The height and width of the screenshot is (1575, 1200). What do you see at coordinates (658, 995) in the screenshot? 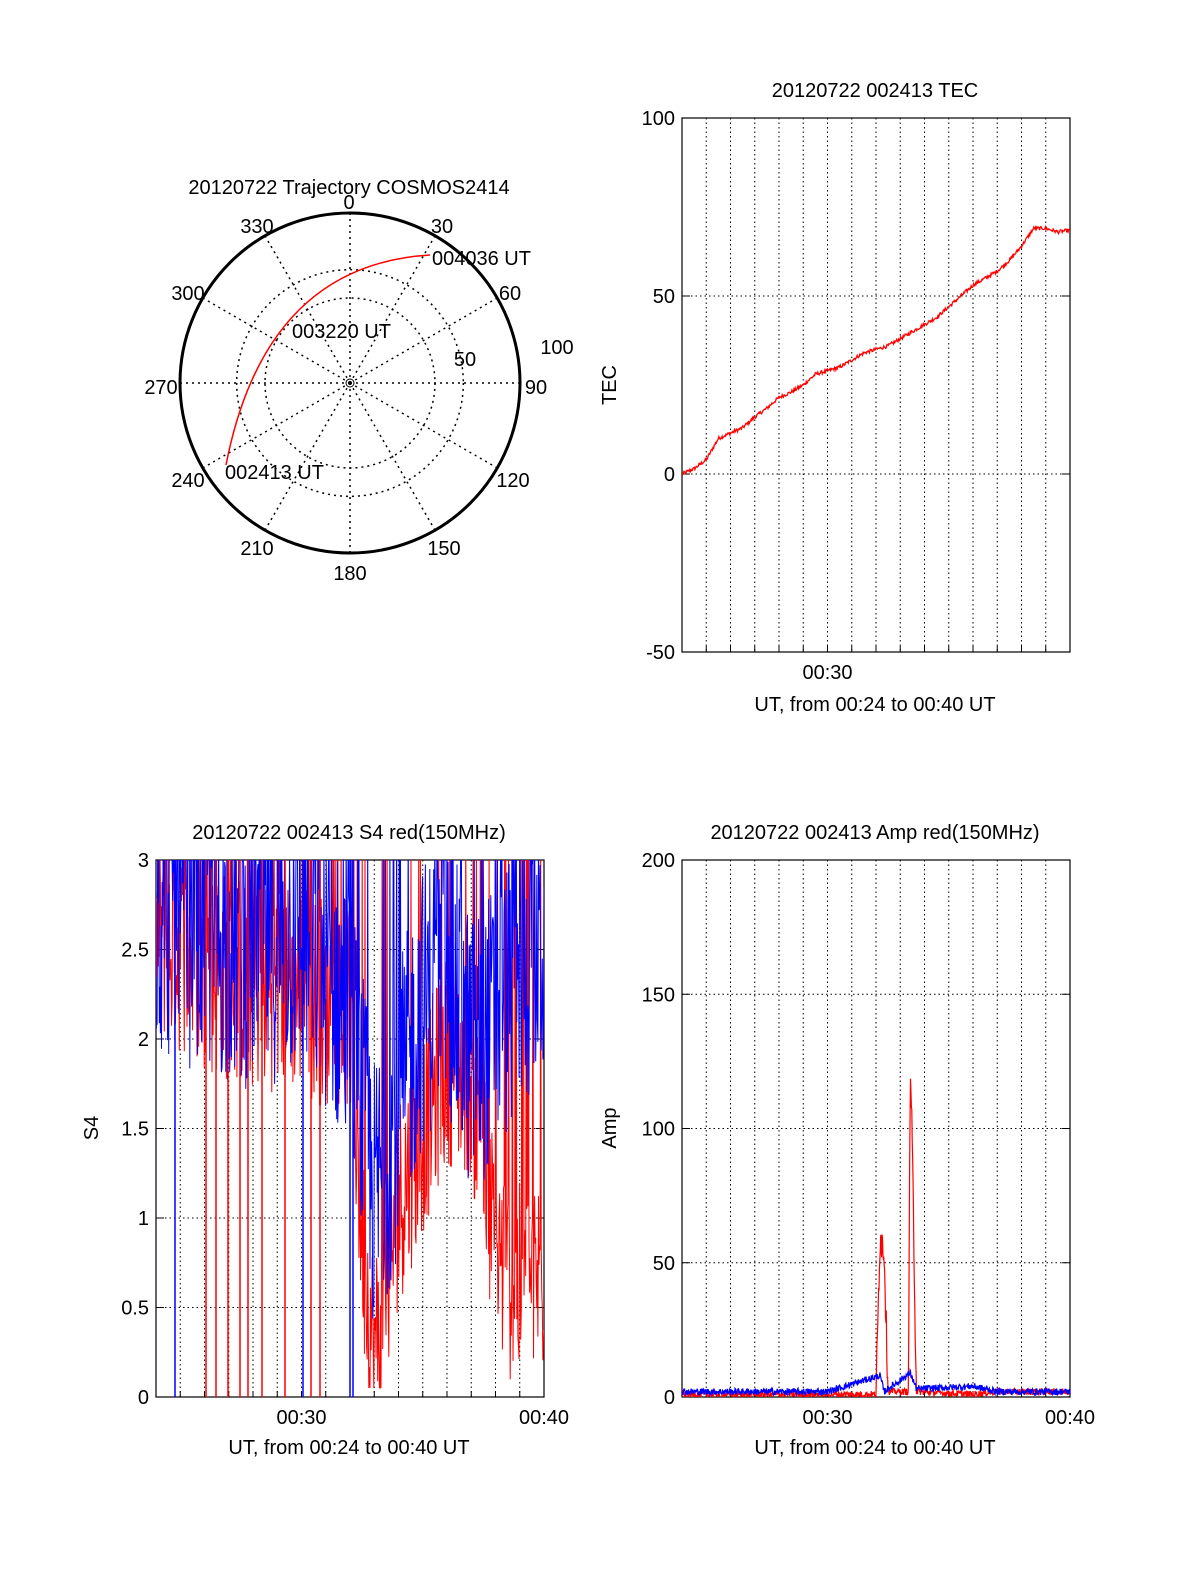
I see `y-tick-label: 150` at bounding box center [658, 995].